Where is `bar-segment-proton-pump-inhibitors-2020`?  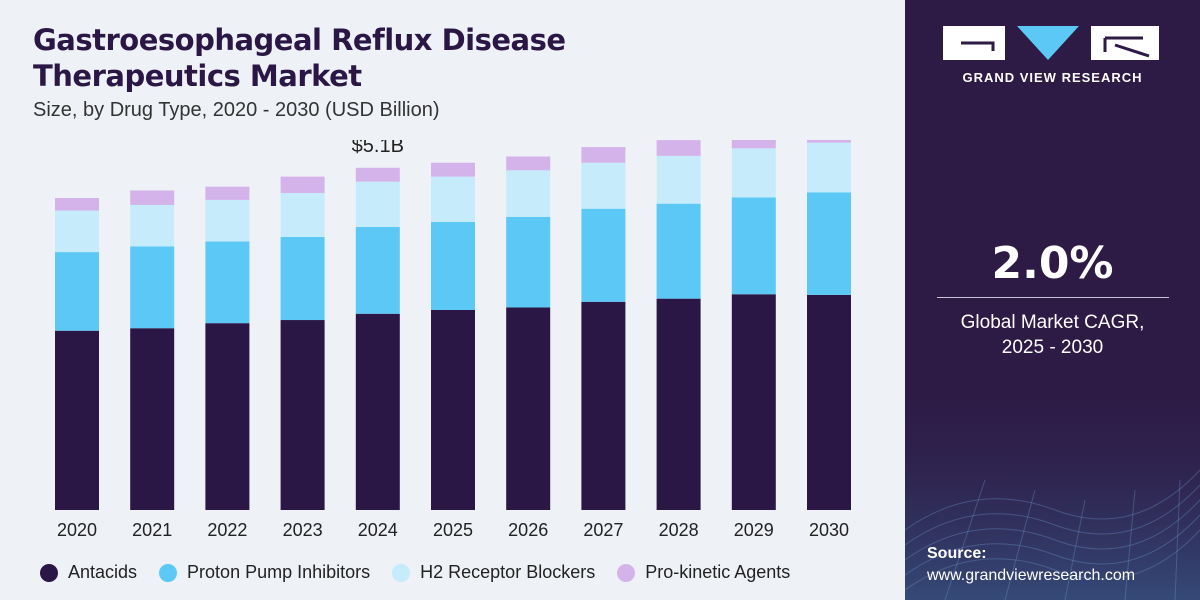 bar-segment-proton-pump-inhibitors-2020 is located at coordinates (77, 291).